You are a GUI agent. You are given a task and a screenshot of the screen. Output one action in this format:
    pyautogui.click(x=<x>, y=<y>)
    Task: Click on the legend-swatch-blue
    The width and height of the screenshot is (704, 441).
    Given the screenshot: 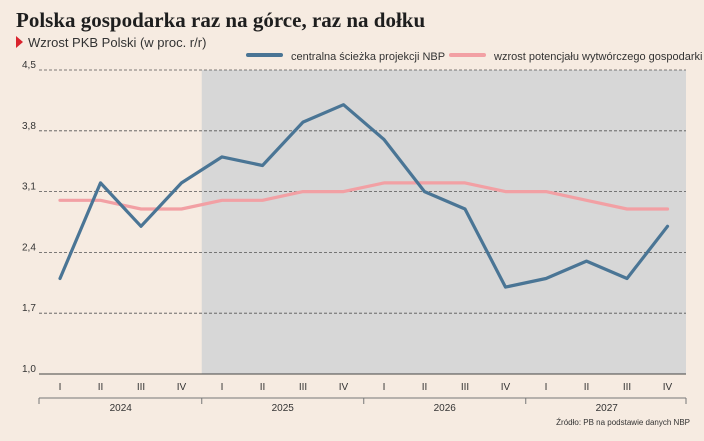 What is the action you would take?
    pyautogui.click(x=264, y=55)
    